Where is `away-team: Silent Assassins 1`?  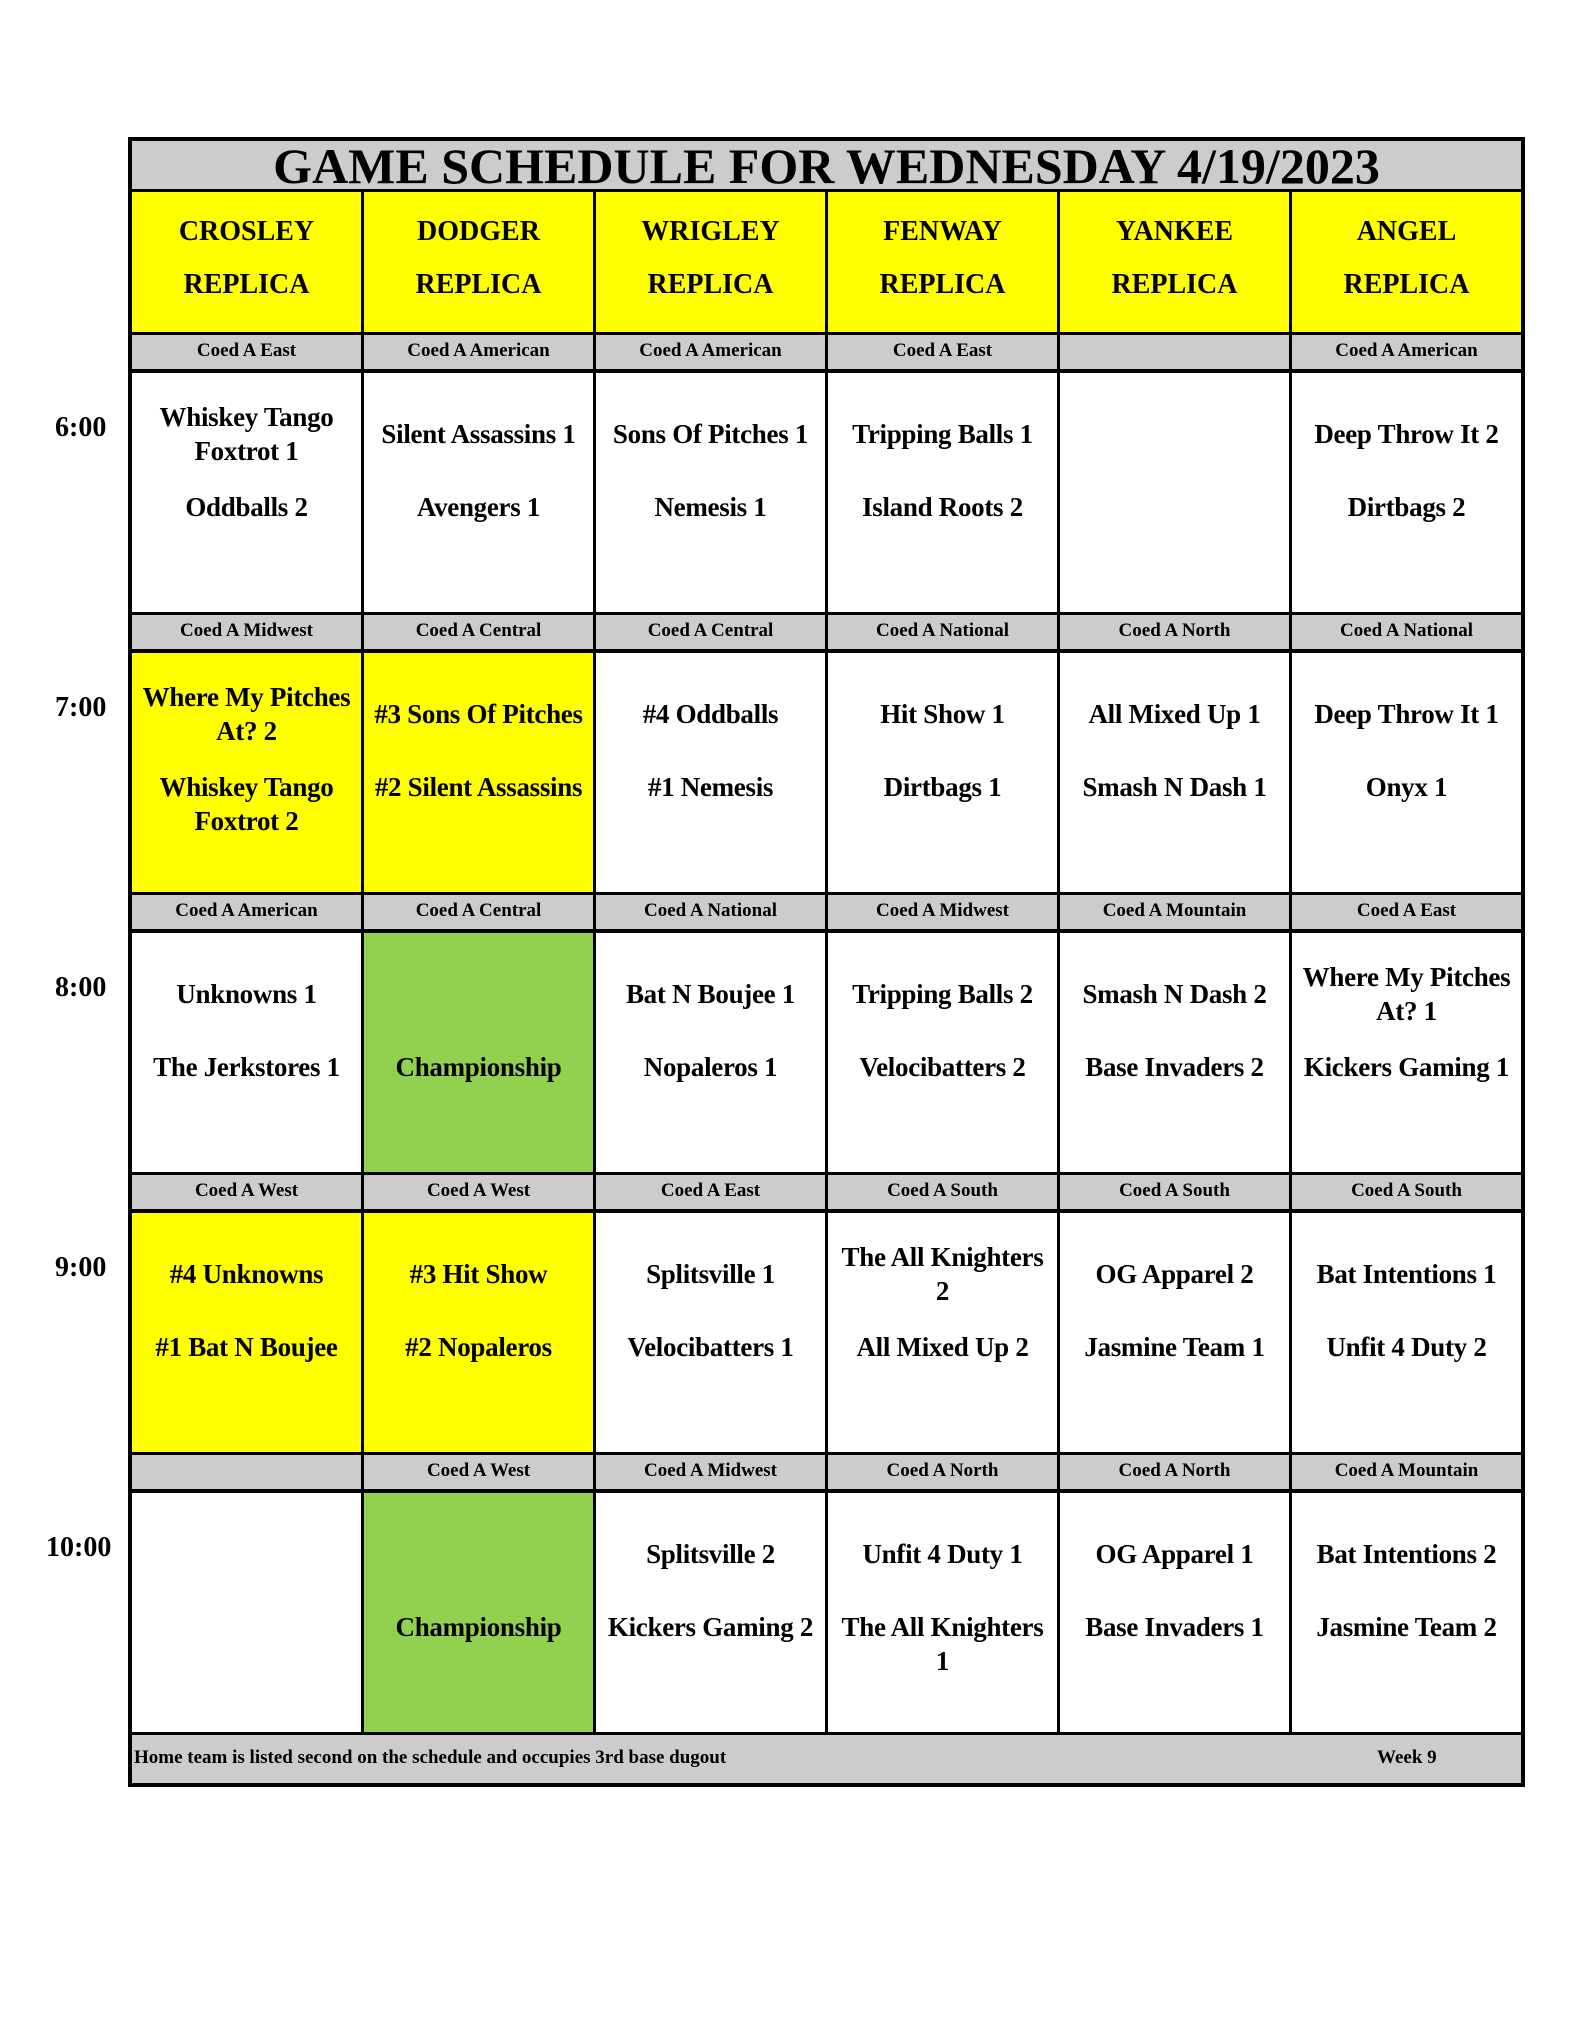 away-team: Silent Assassins 1 is located at coordinates (478, 434).